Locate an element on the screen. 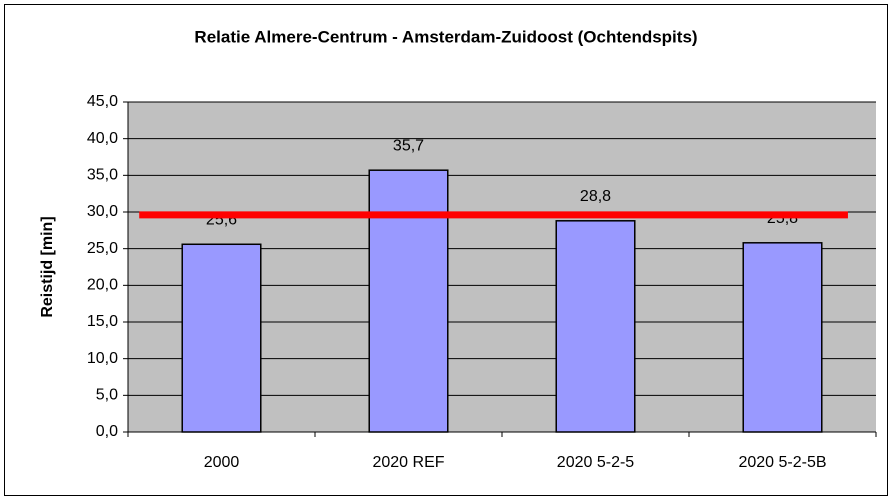 The width and height of the screenshot is (892, 500). data-label: 35,7 is located at coordinates (408, 145).